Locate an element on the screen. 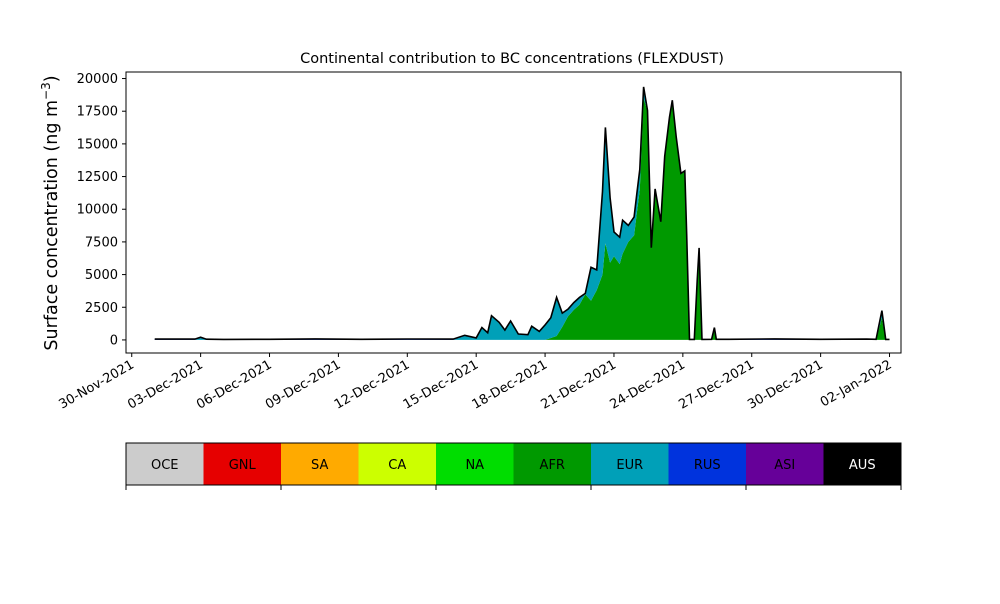 The height and width of the screenshot is (604, 1000). y-tick-label: 5000 is located at coordinates (101, 275).